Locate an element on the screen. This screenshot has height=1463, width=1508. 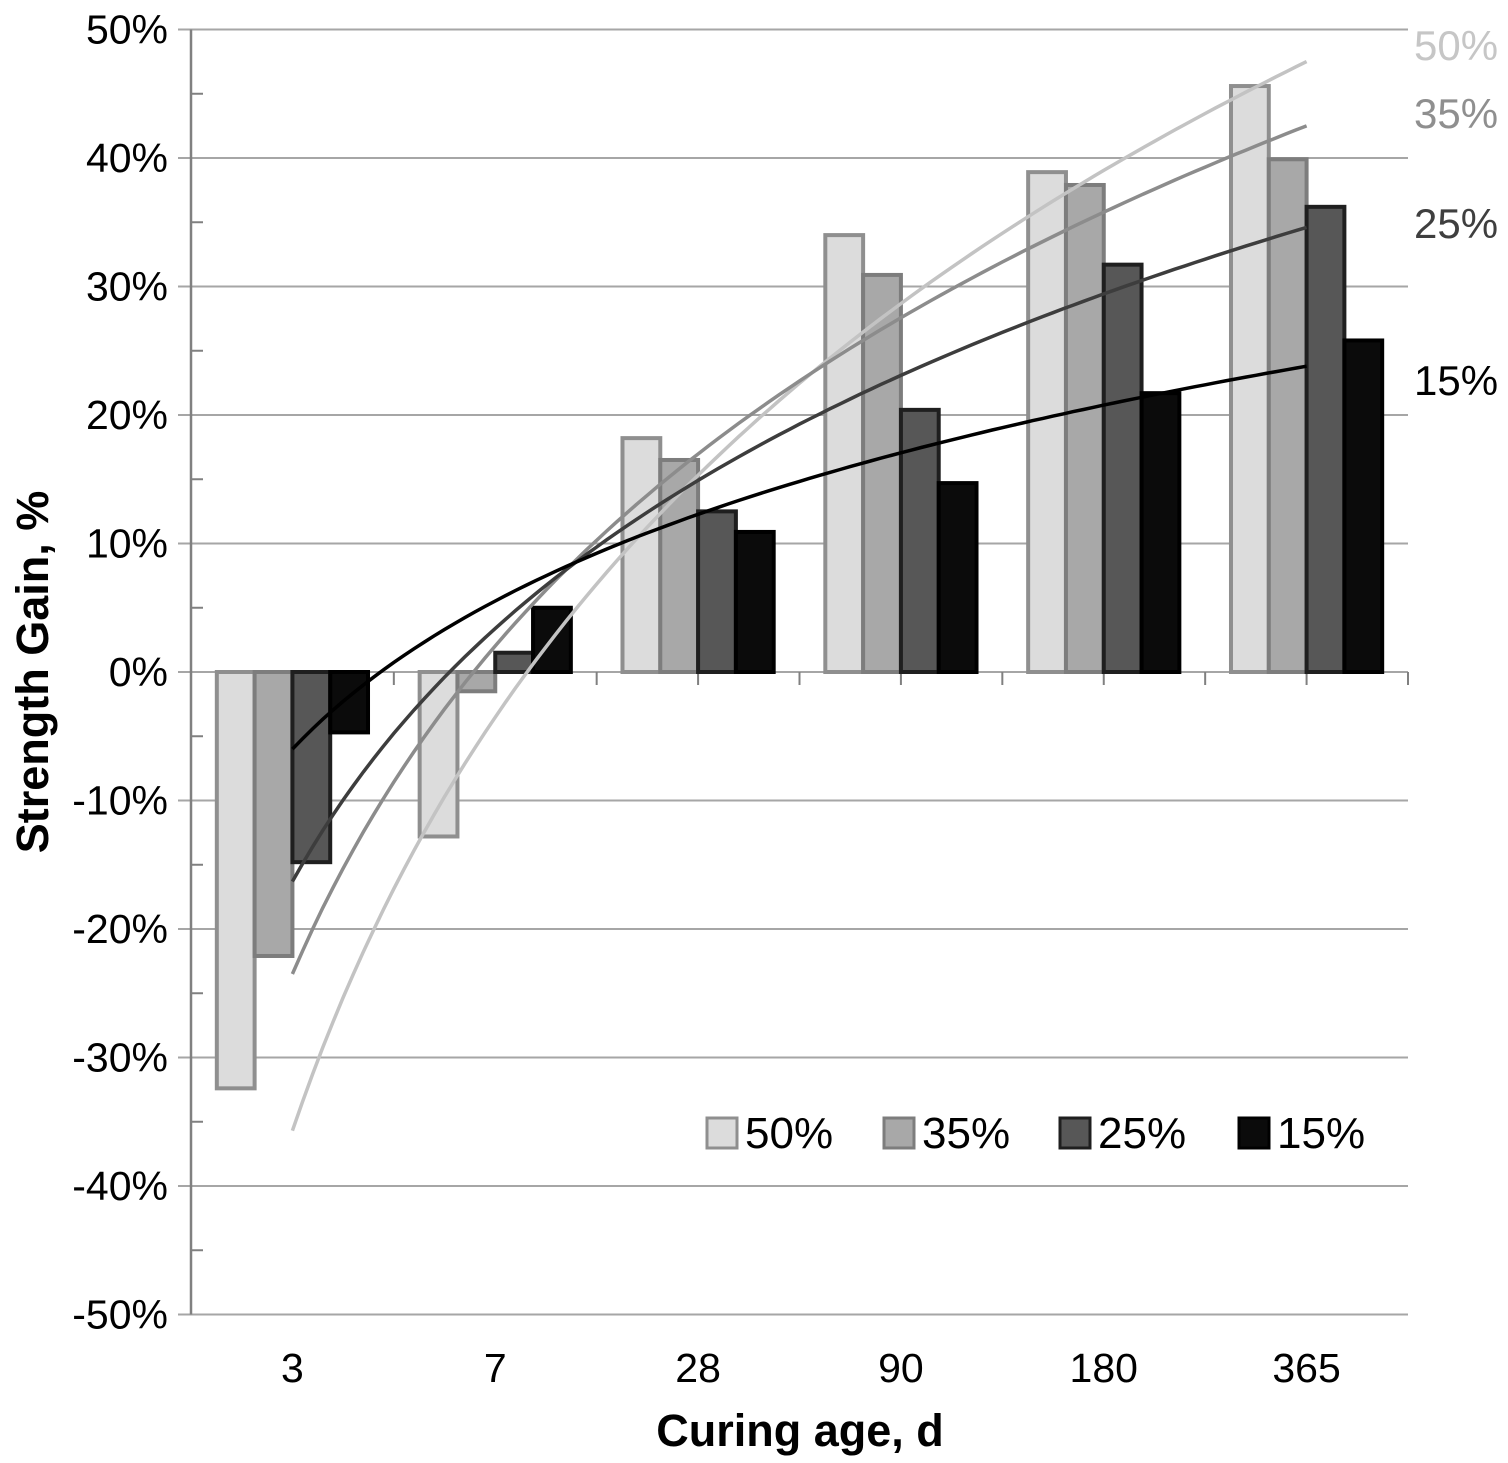
bar-35%-age-90 is located at coordinates (882, 473).